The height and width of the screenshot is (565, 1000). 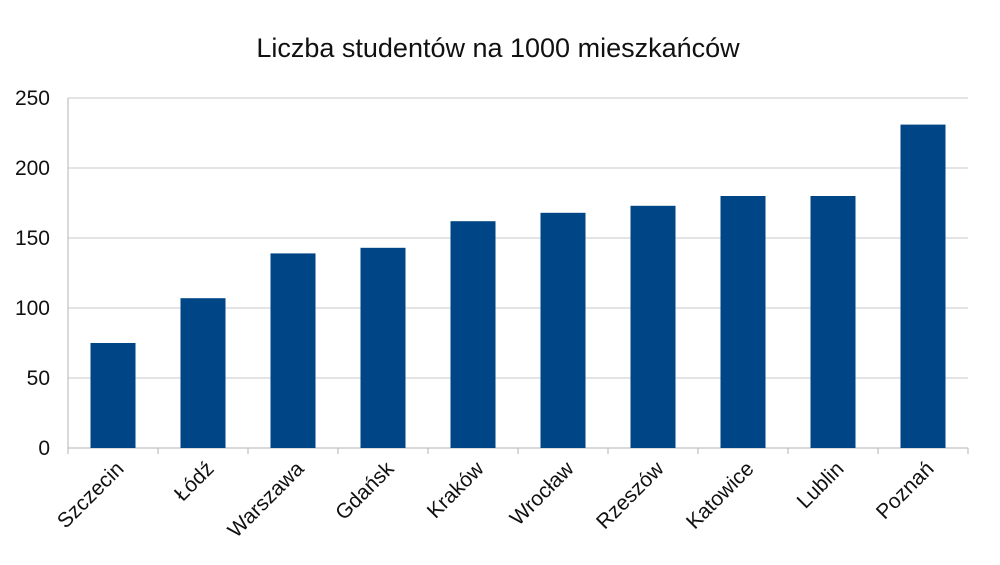 What do you see at coordinates (32, 273) in the screenshot?
I see `y-axis-ticks: 0 50 100 150 200 250` at bounding box center [32, 273].